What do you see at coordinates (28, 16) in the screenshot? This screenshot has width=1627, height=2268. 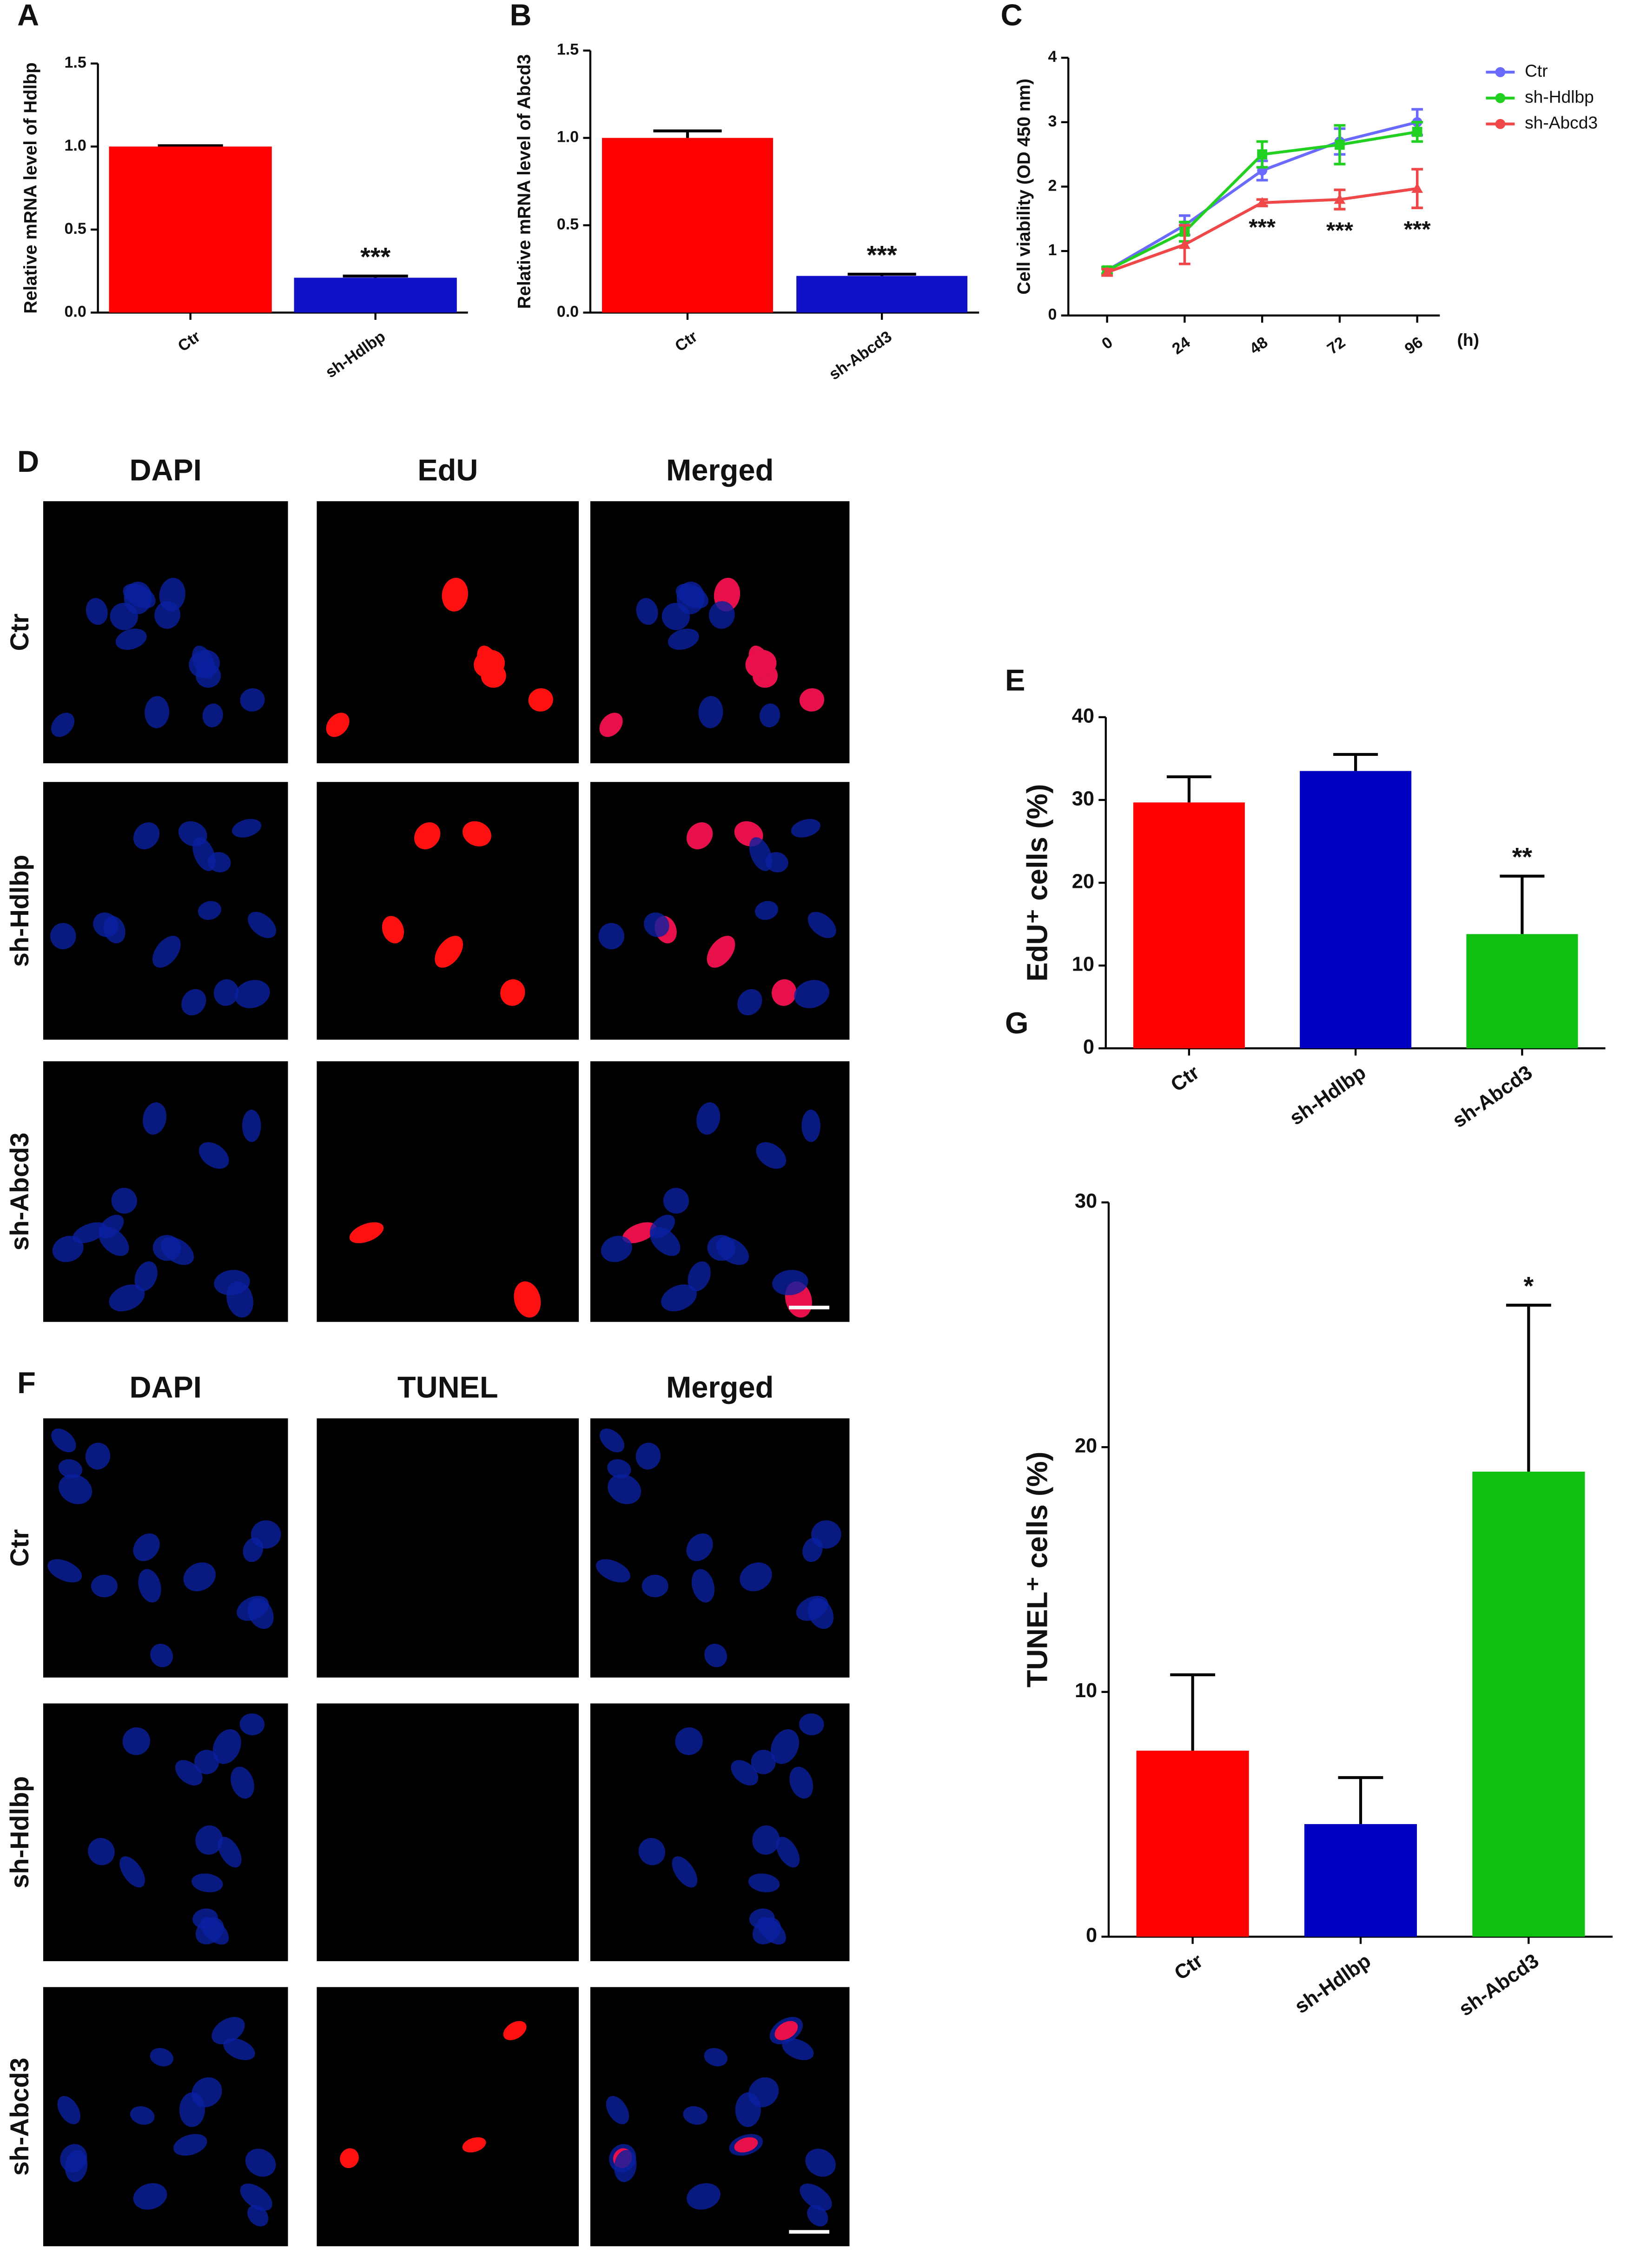 I see `panel-label: A` at bounding box center [28, 16].